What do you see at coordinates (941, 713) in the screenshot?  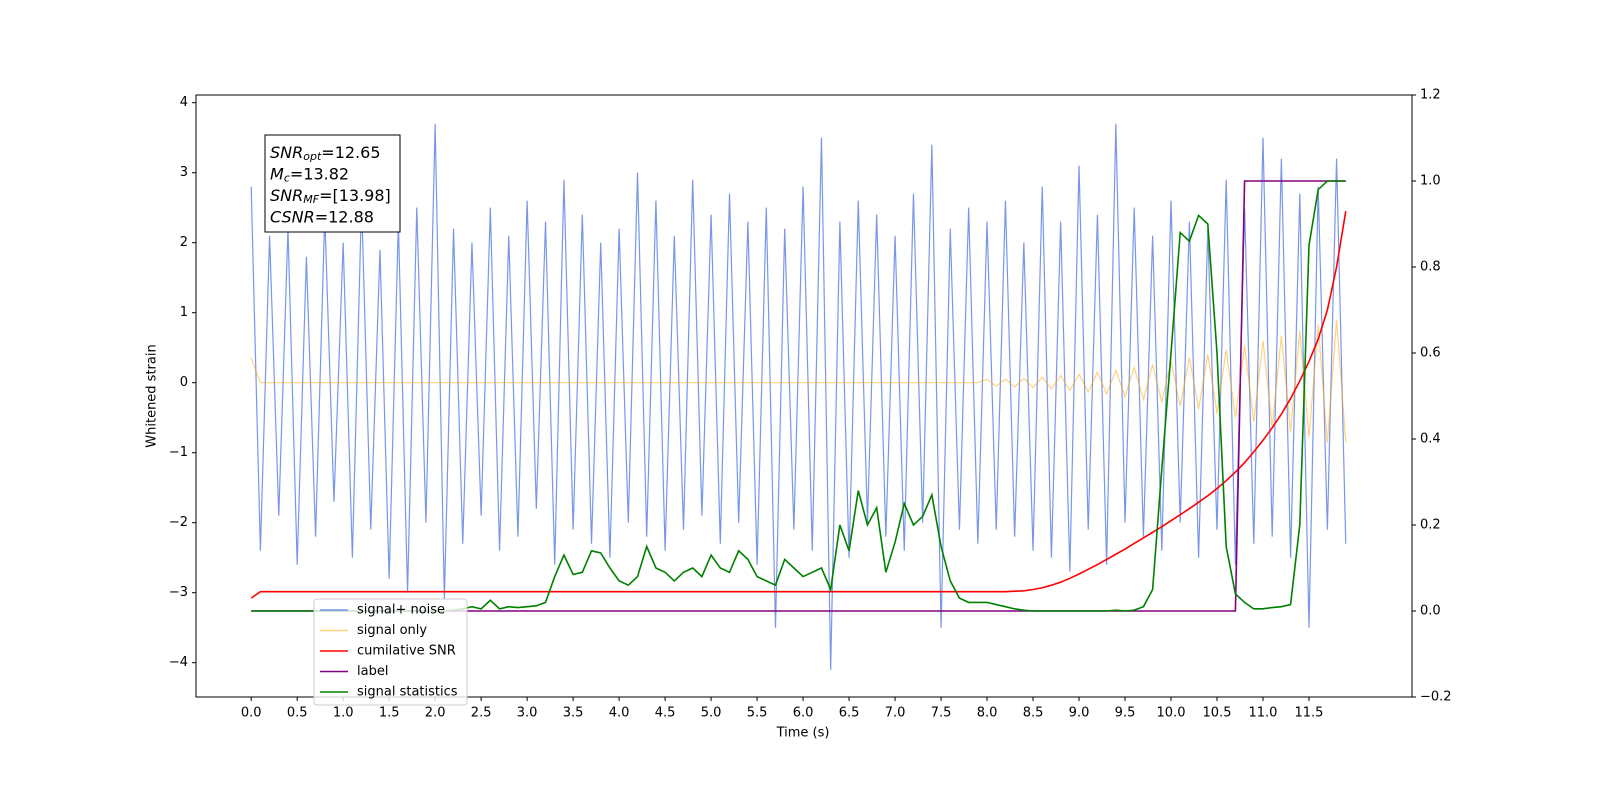 I see `x-tick-label: 7.5` at bounding box center [941, 713].